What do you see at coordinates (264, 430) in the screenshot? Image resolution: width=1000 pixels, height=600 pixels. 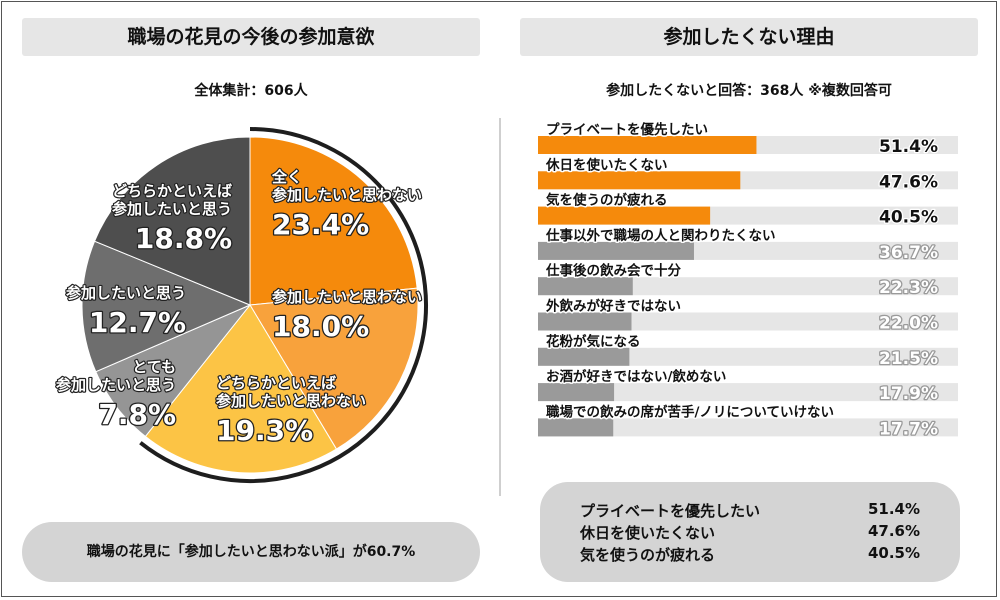 I see `pie-value-label: 19.3%` at bounding box center [264, 430].